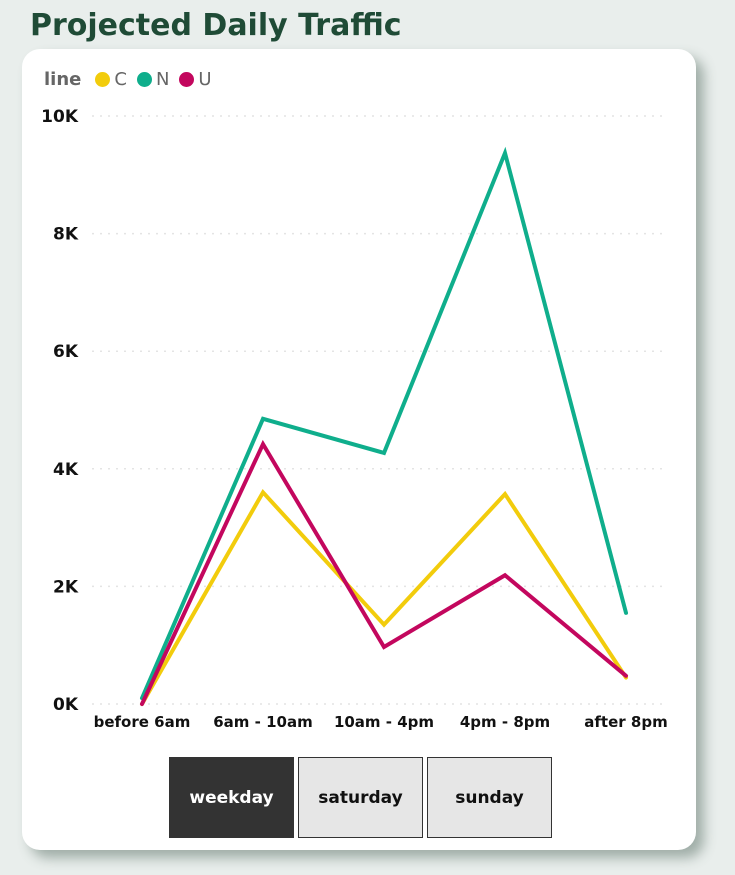 This screenshot has width=735, height=875. What do you see at coordinates (162, 79) in the screenshot?
I see `legend-label-n: N` at bounding box center [162, 79].